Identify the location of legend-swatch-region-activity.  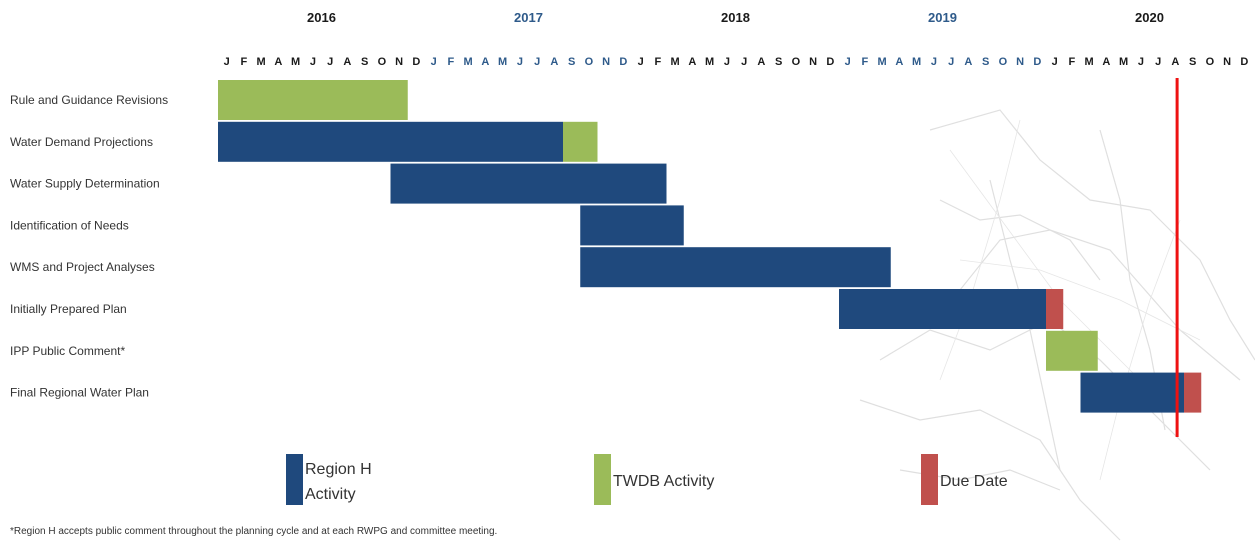
(294, 479).